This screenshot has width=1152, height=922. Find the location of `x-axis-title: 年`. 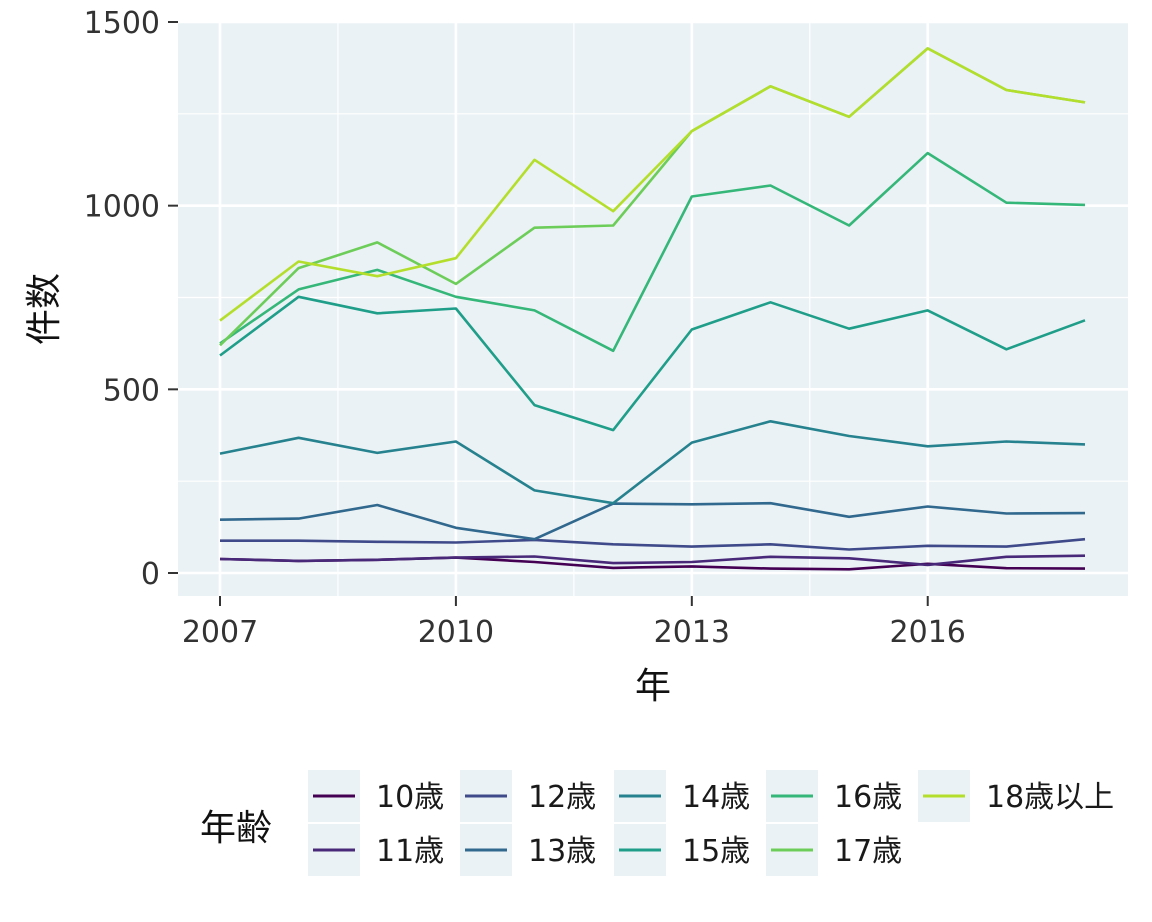

x-axis-title: 年 is located at coordinates (653, 686).